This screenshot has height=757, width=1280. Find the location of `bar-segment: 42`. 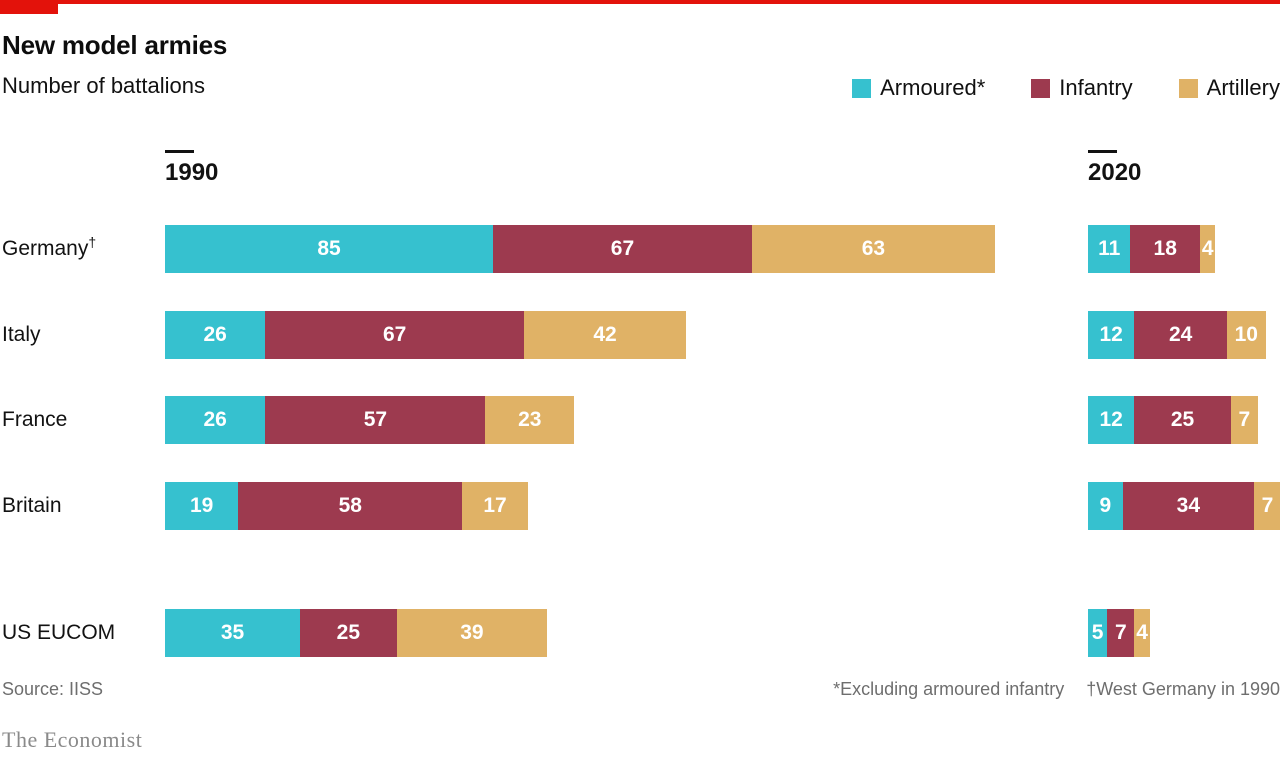

bar-segment: 42 is located at coordinates (605, 335).